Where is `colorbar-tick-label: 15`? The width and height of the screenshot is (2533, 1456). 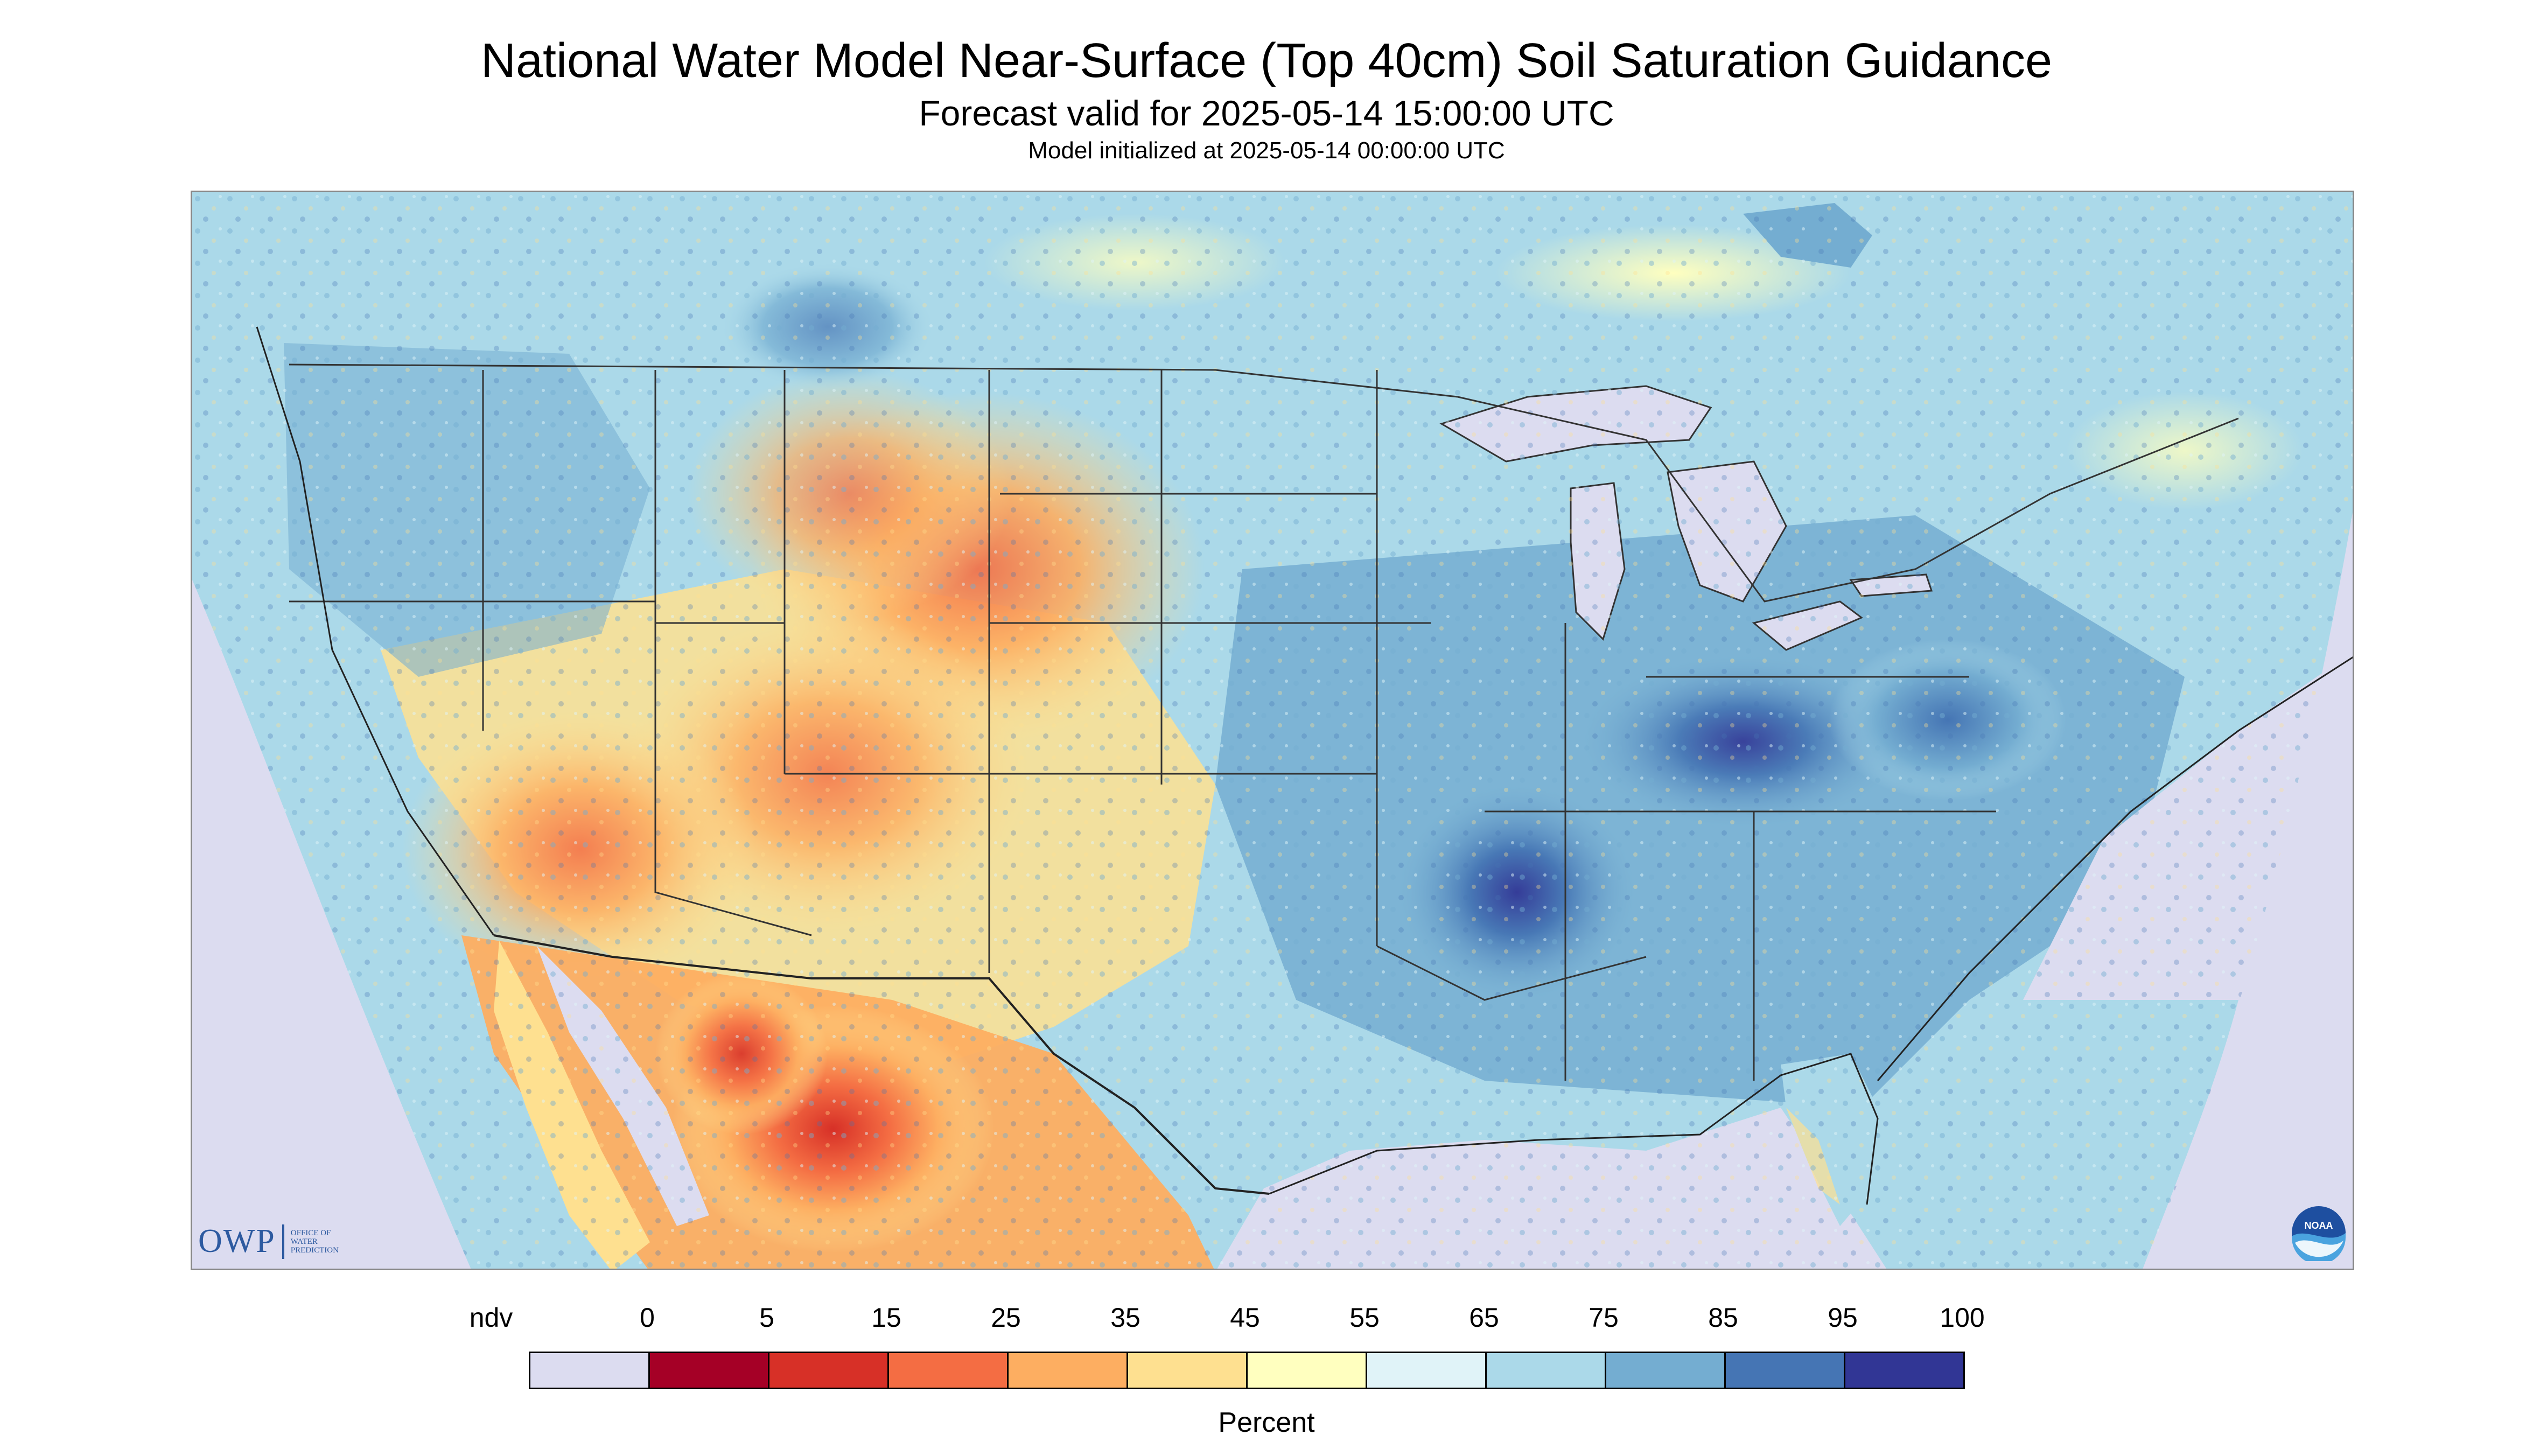
colorbar-tick-label: 15 is located at coordinates (886, 1318).